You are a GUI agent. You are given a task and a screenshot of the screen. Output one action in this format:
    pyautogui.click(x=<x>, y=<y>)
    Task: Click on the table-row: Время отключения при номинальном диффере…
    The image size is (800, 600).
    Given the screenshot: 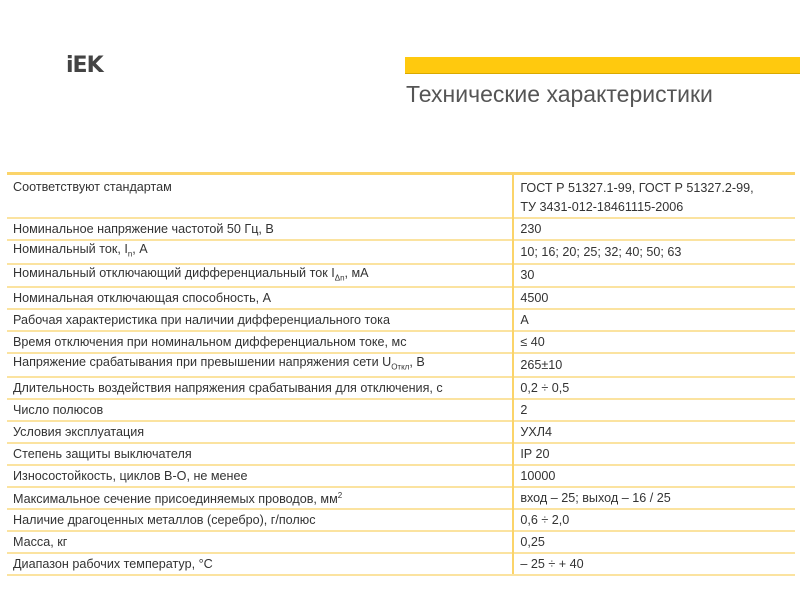 What is the action you would take?
    pyautogui.click(x=401, y=342)
    